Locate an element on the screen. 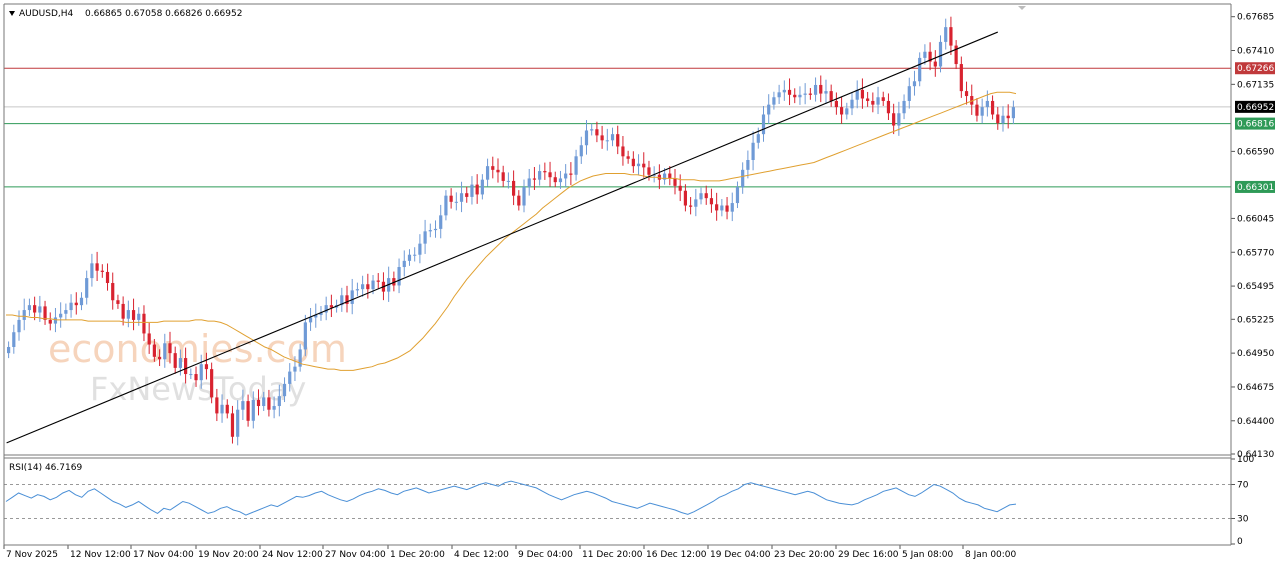 Image resolution: width=1280 pixels, height=571 pixels. rsi-panel is located at coordinates (617, 499).